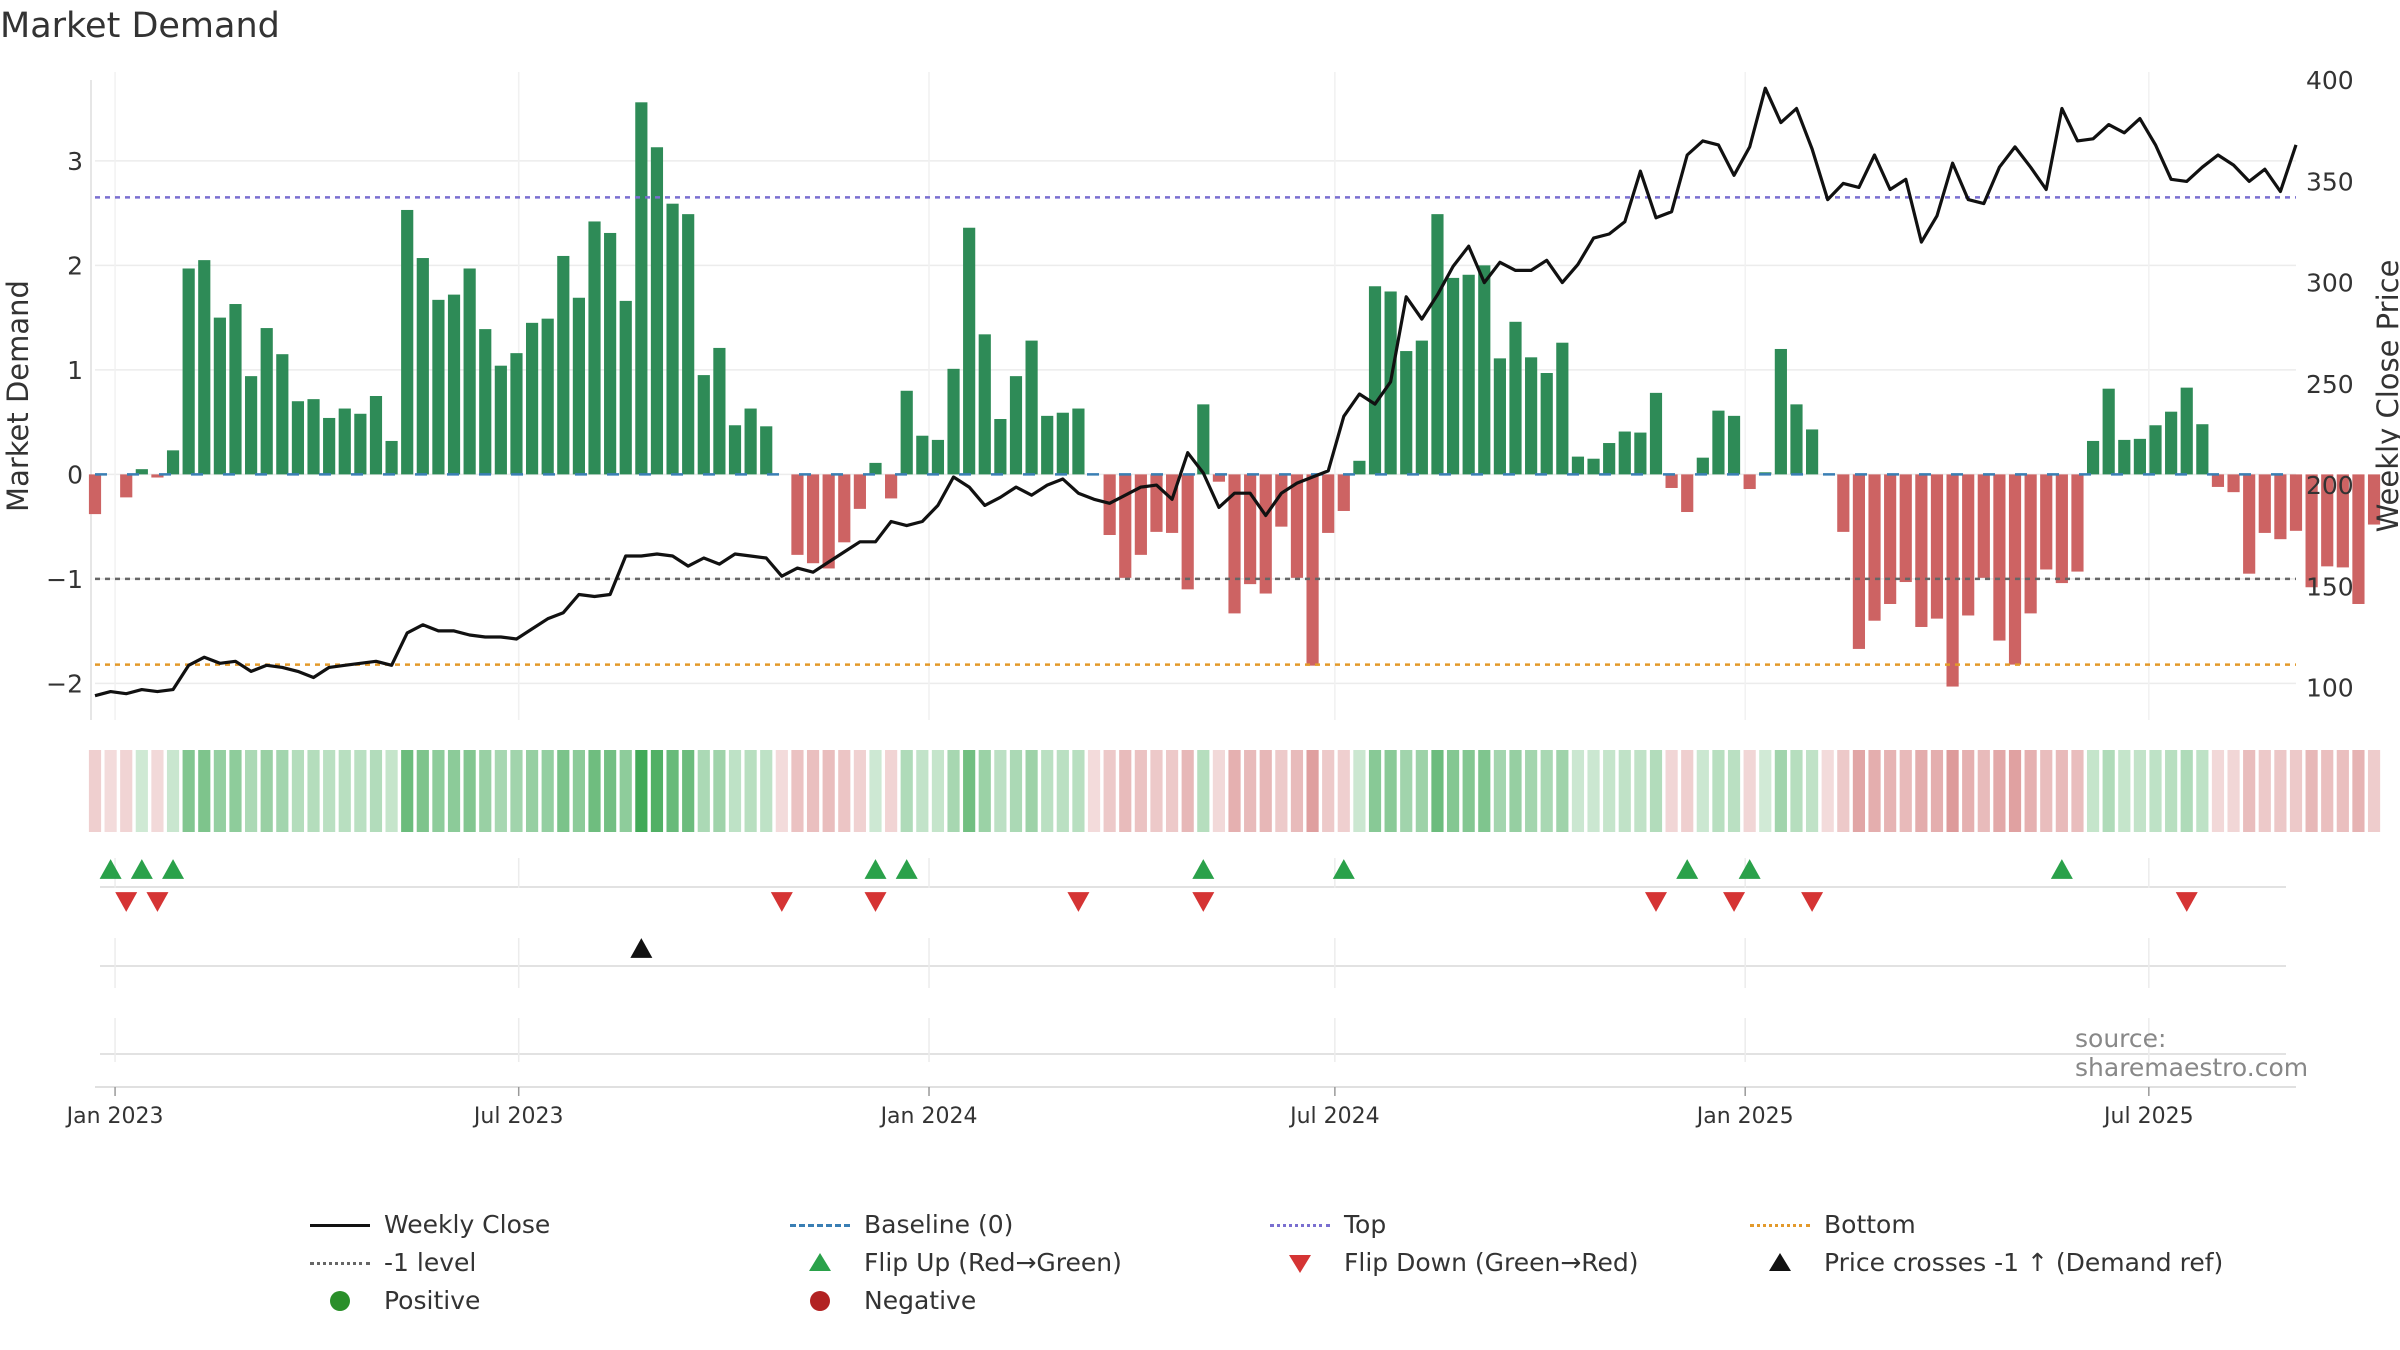 This screenshot has height=1350, width=2400. I want to click on legend-flip-up: Flip Up (Red→Green), so click(956, 1262).